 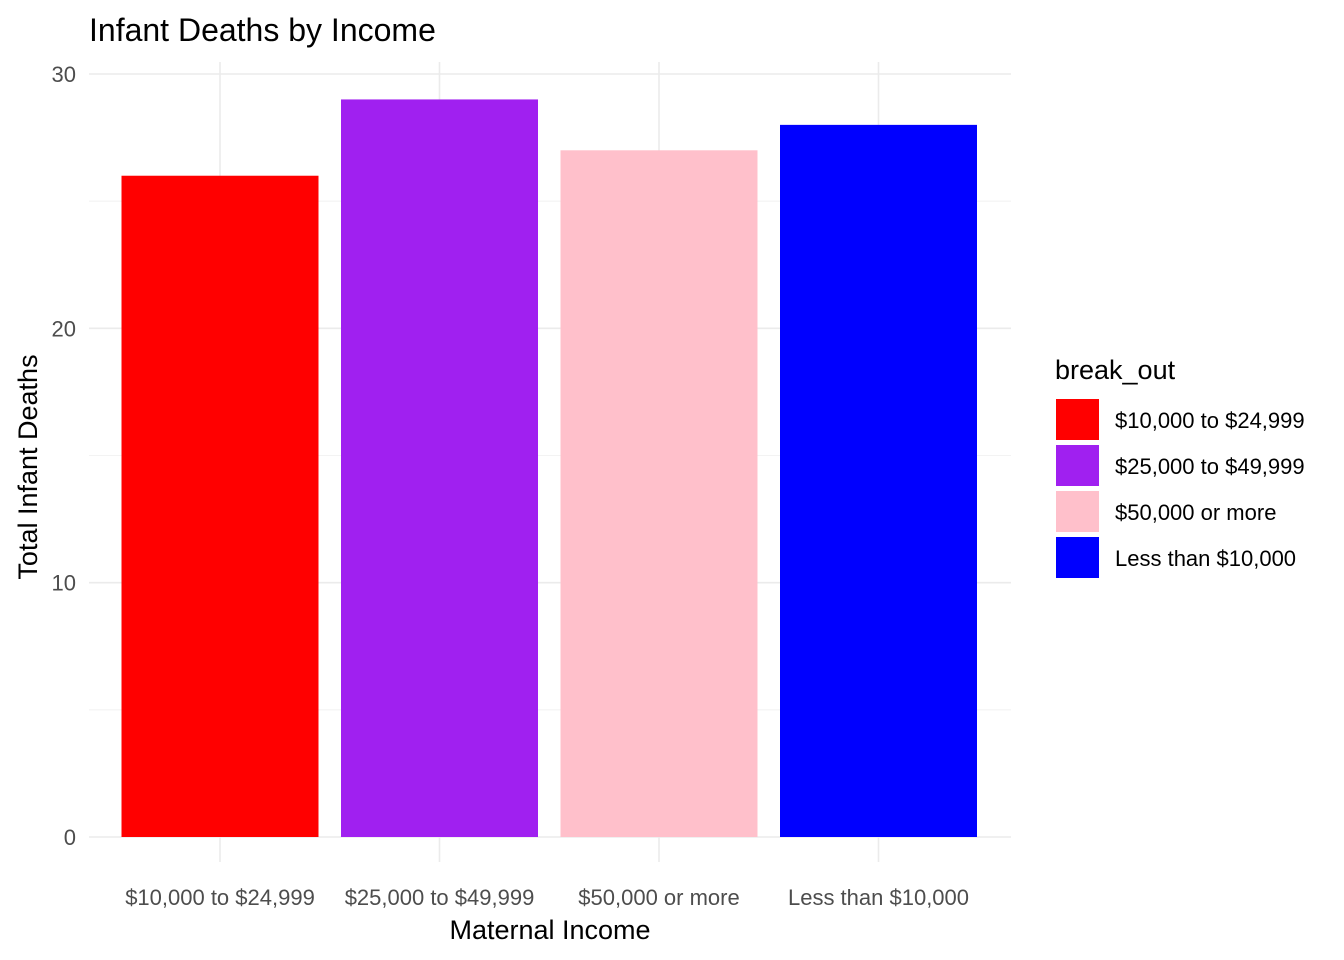 I want to click on legend-label: $10,000 to $24,999, so click(x=1210, y=420).